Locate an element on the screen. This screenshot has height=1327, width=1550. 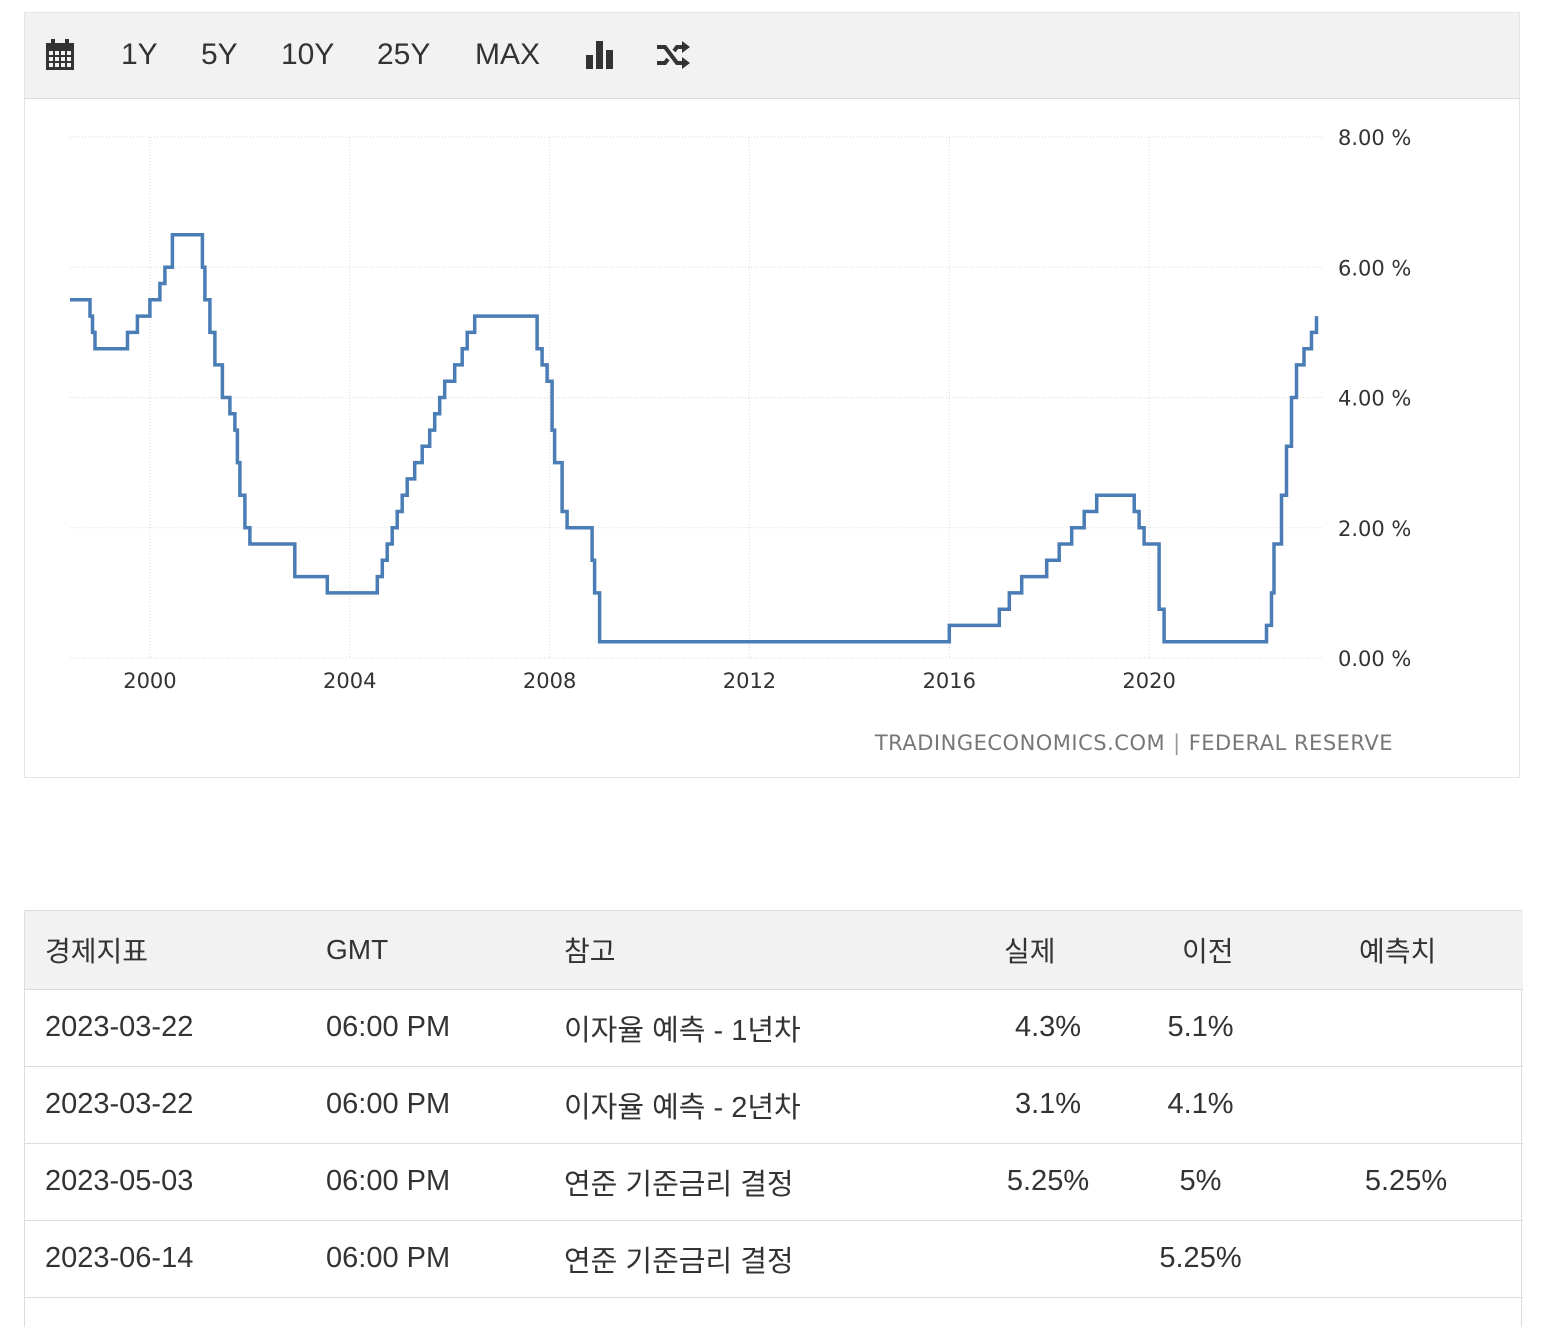
row-previous: 5.1% is located at coordinates (1200, 1027).